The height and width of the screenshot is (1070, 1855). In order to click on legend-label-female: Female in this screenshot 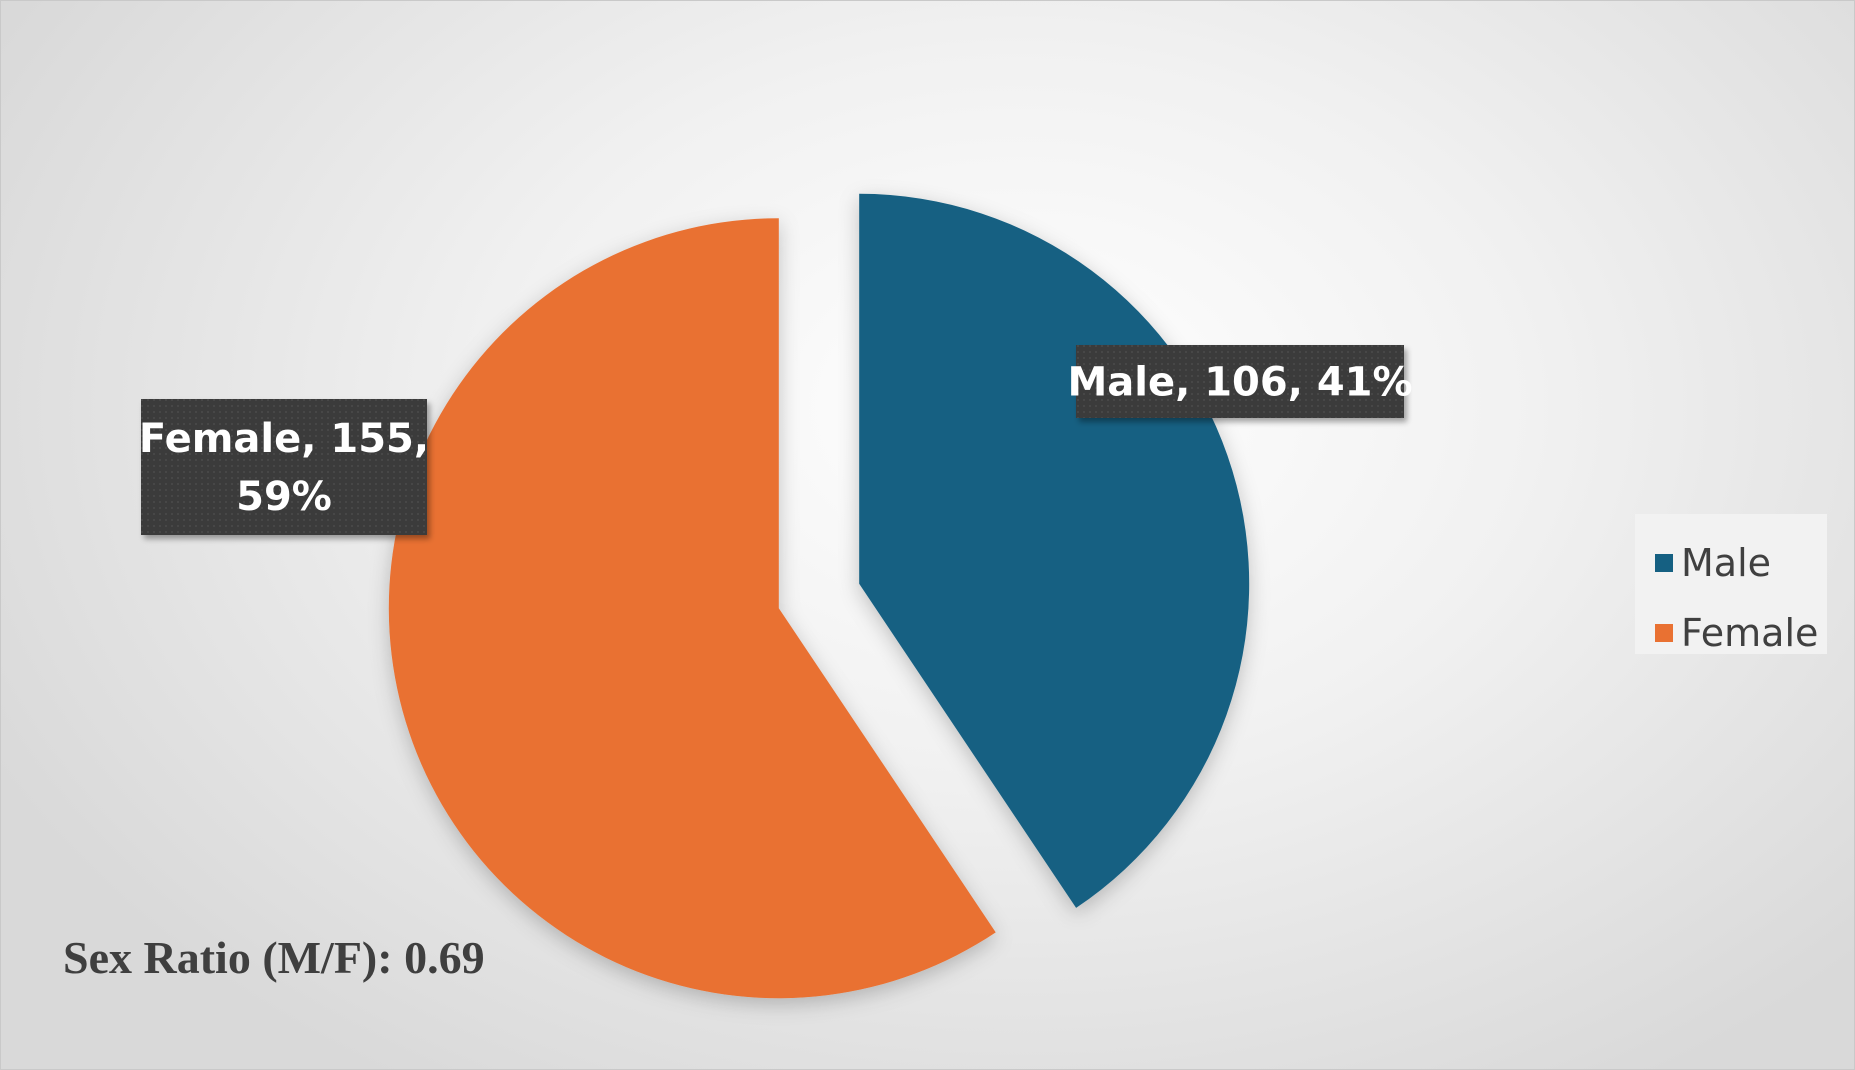, I will do `click(1750, 633)`.